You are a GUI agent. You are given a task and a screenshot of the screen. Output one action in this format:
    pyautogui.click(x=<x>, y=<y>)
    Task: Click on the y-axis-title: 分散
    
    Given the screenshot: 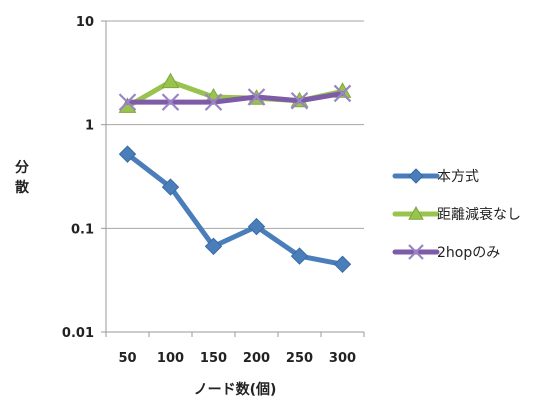 What is the action you would take?
    pyautogui.click(x=22, y=178)
    